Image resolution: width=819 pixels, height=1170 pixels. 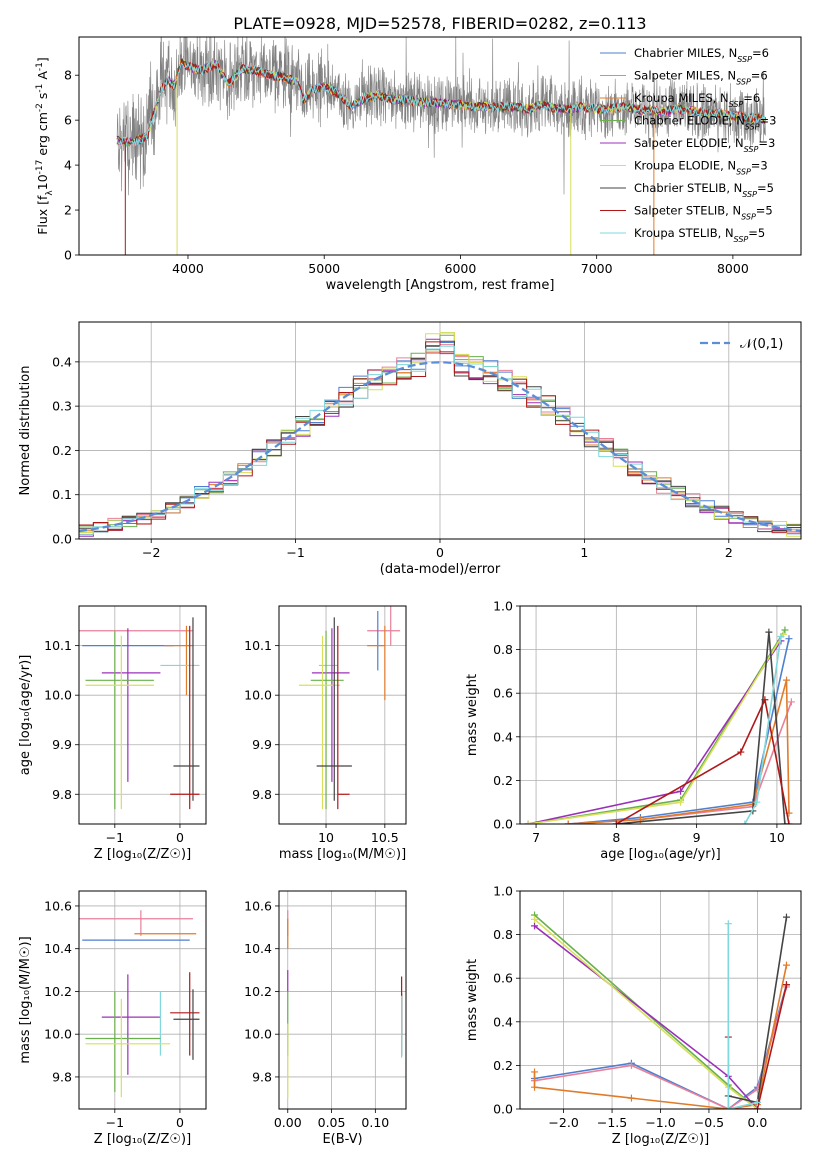 I want to click on x-tick-label: 8, so click(x=616, y=837).